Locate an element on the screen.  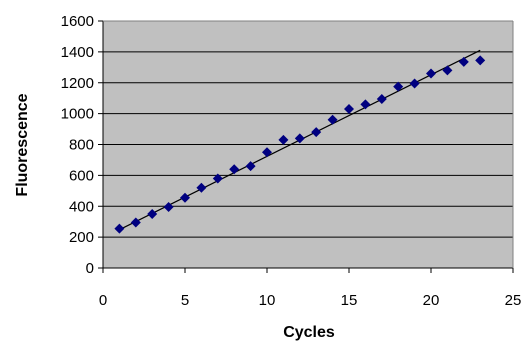
y-tick-label: 600 is located at coordinates (81, 175).